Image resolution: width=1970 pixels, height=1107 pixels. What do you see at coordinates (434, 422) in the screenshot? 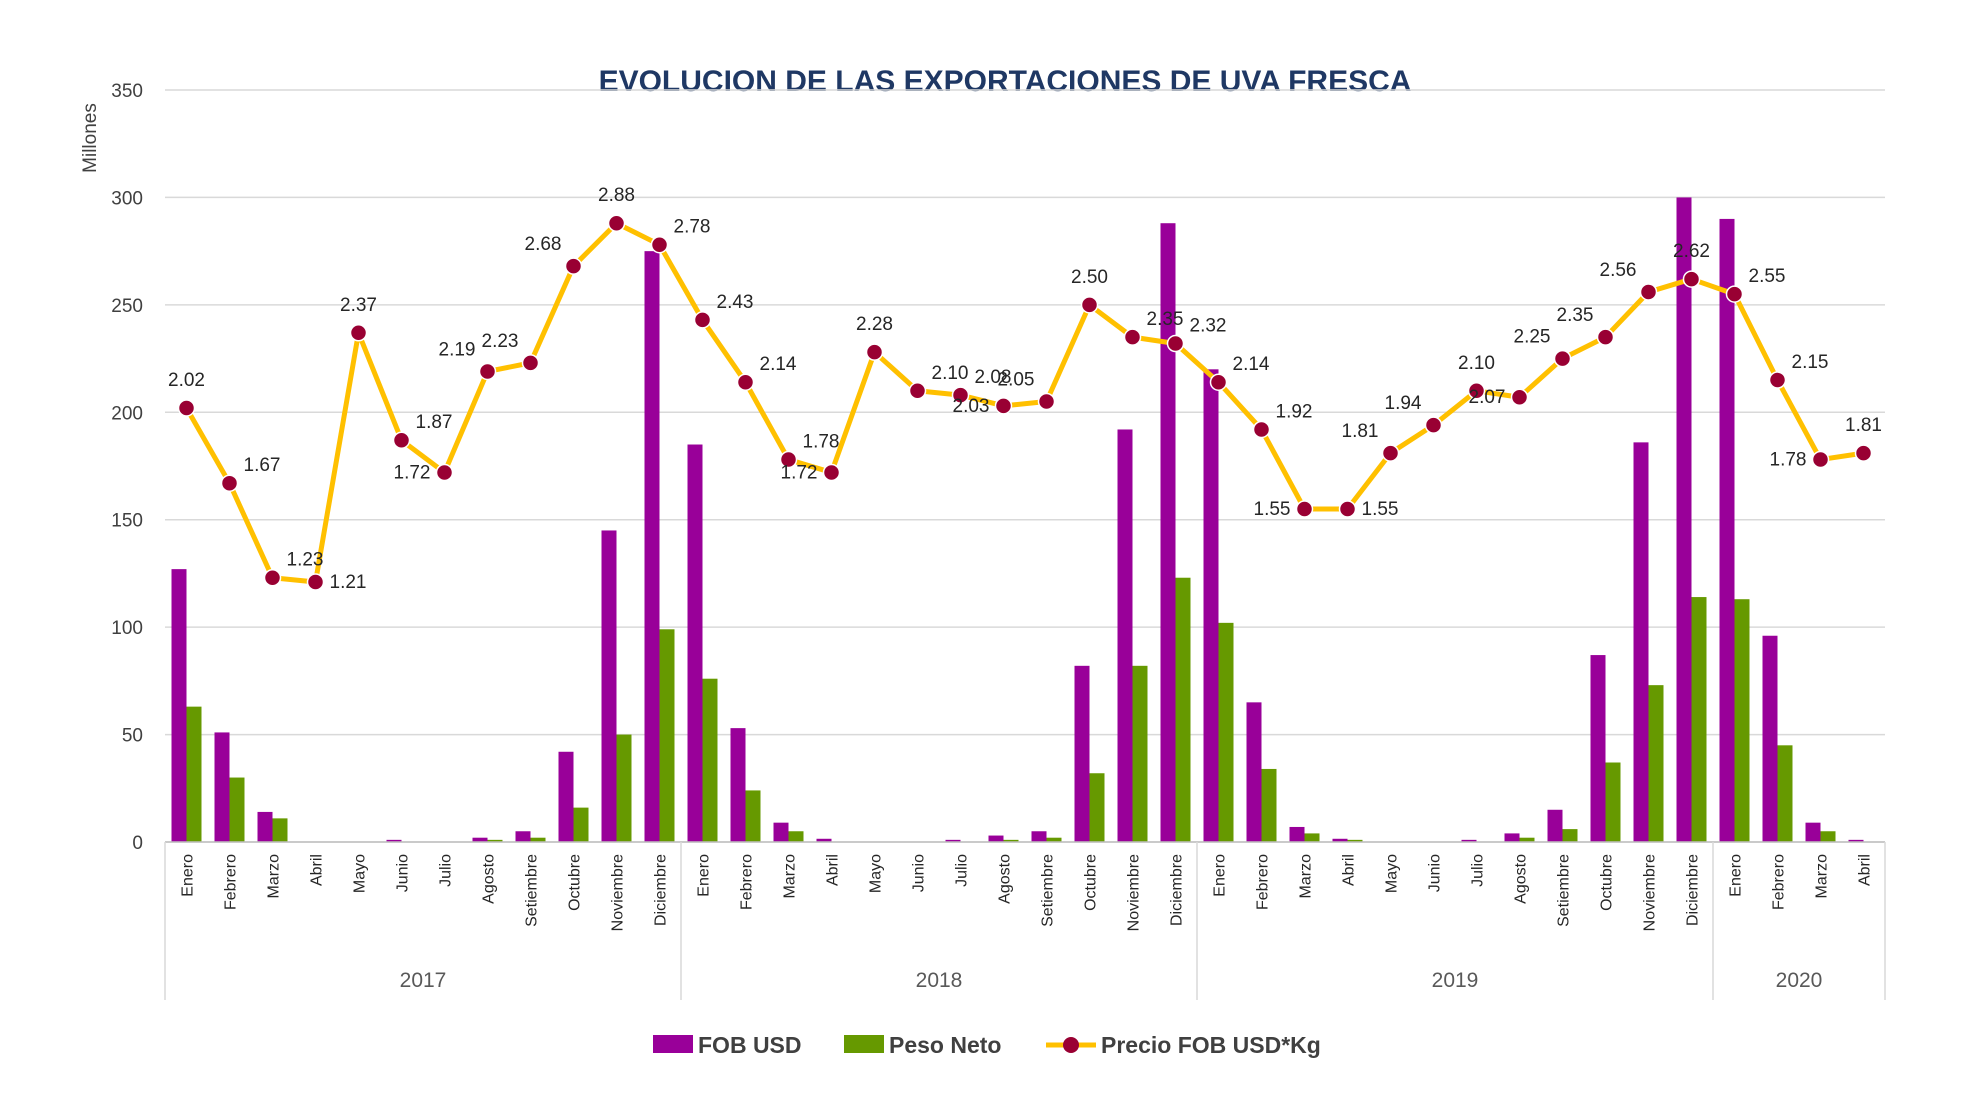
I see `price-data-label: 1.87` at bounding box center [434, 422].